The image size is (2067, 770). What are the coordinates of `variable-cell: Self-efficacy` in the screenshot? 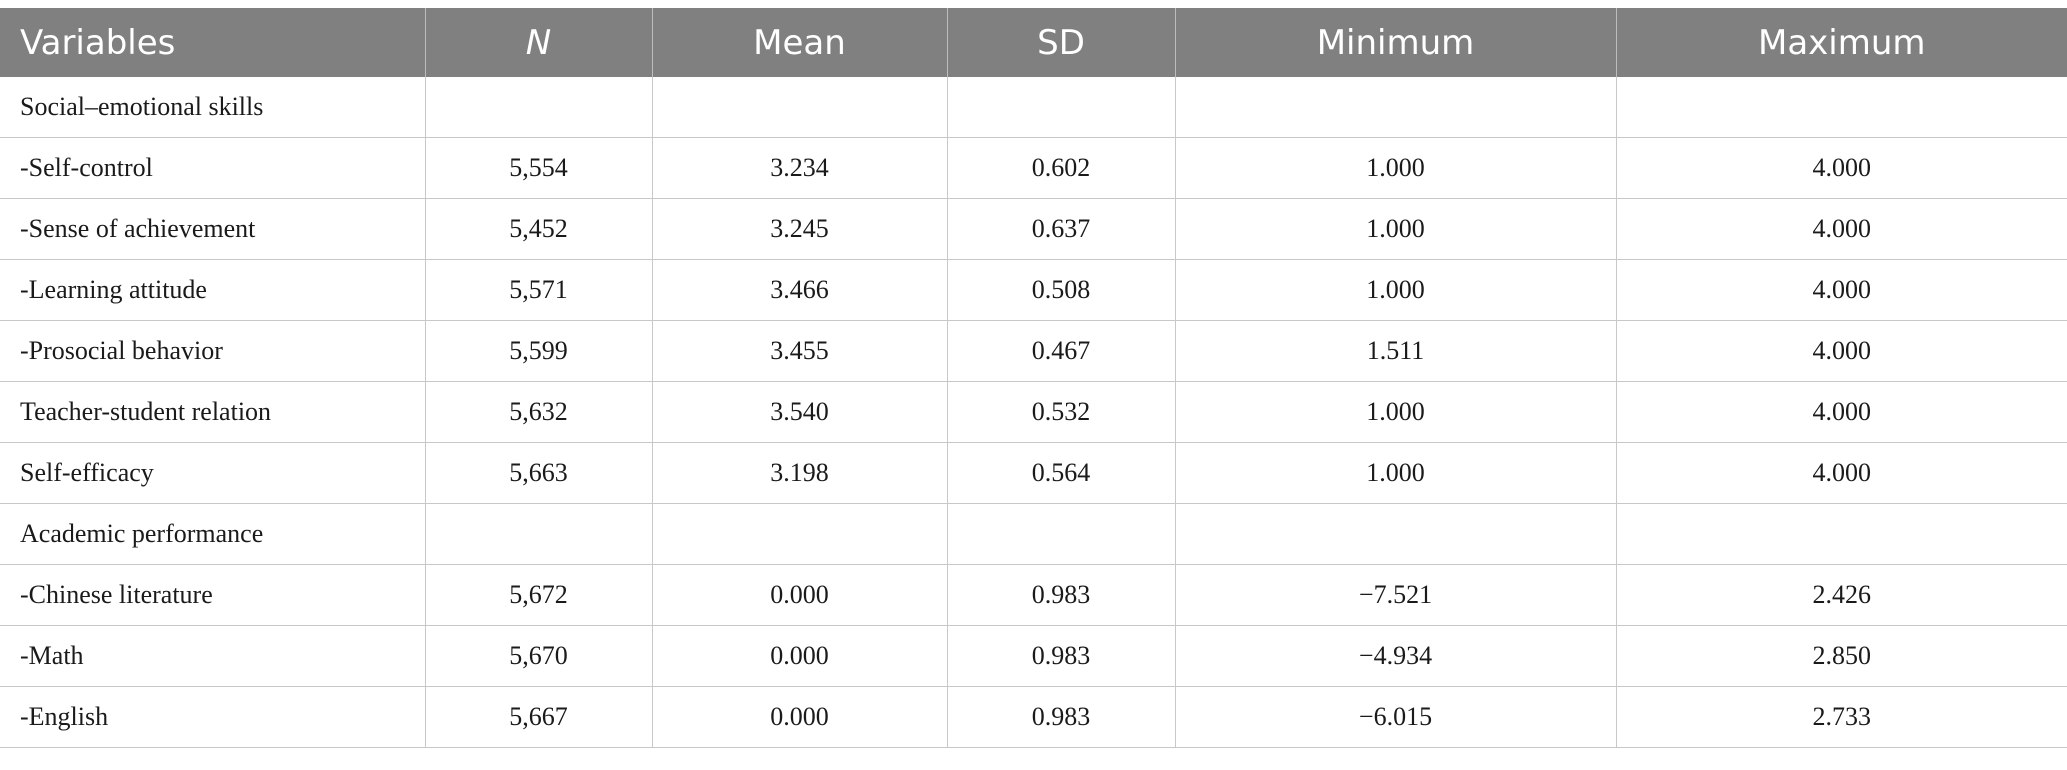 It's located at (213, 473).